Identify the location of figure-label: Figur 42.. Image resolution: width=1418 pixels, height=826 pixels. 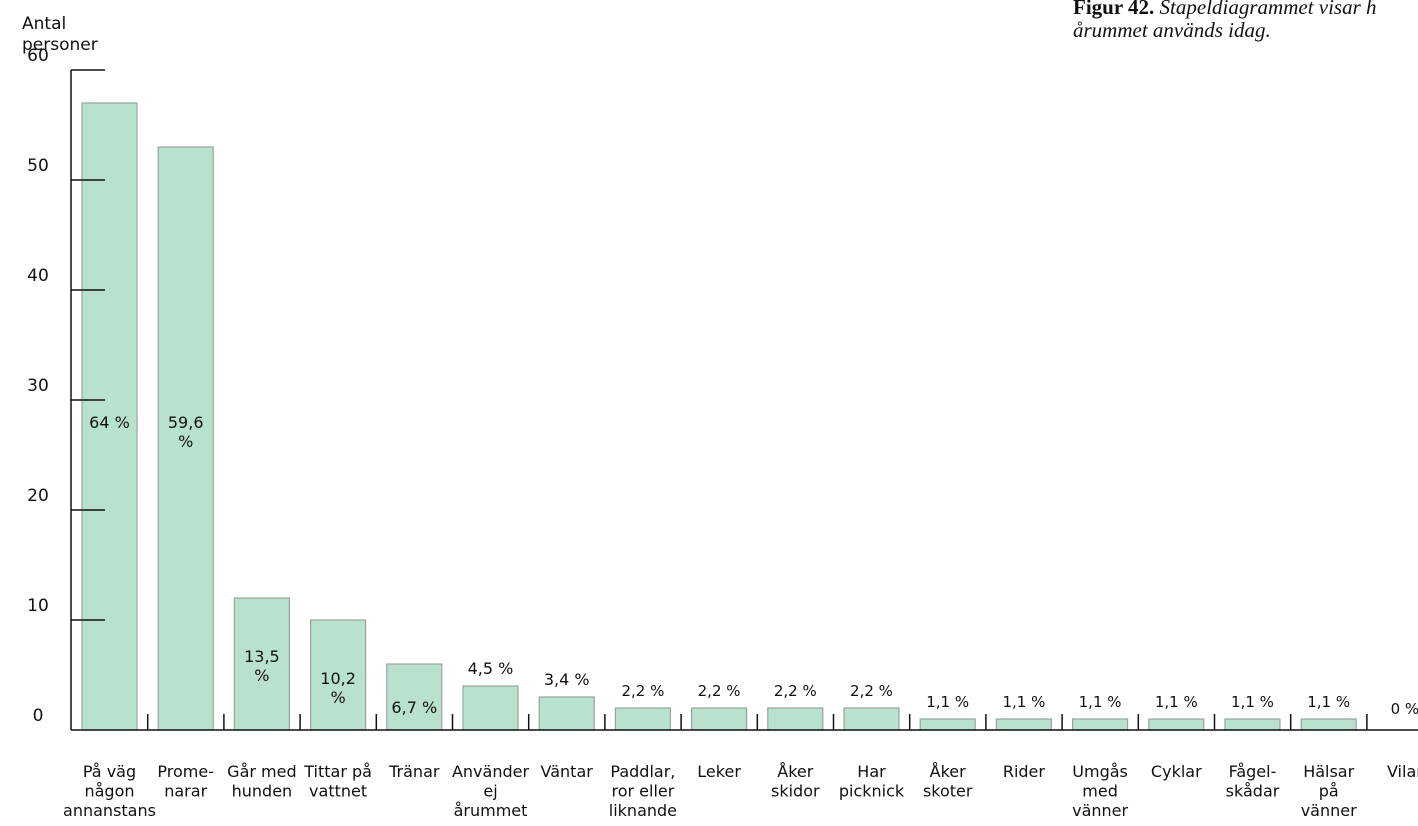
(1114, 9).